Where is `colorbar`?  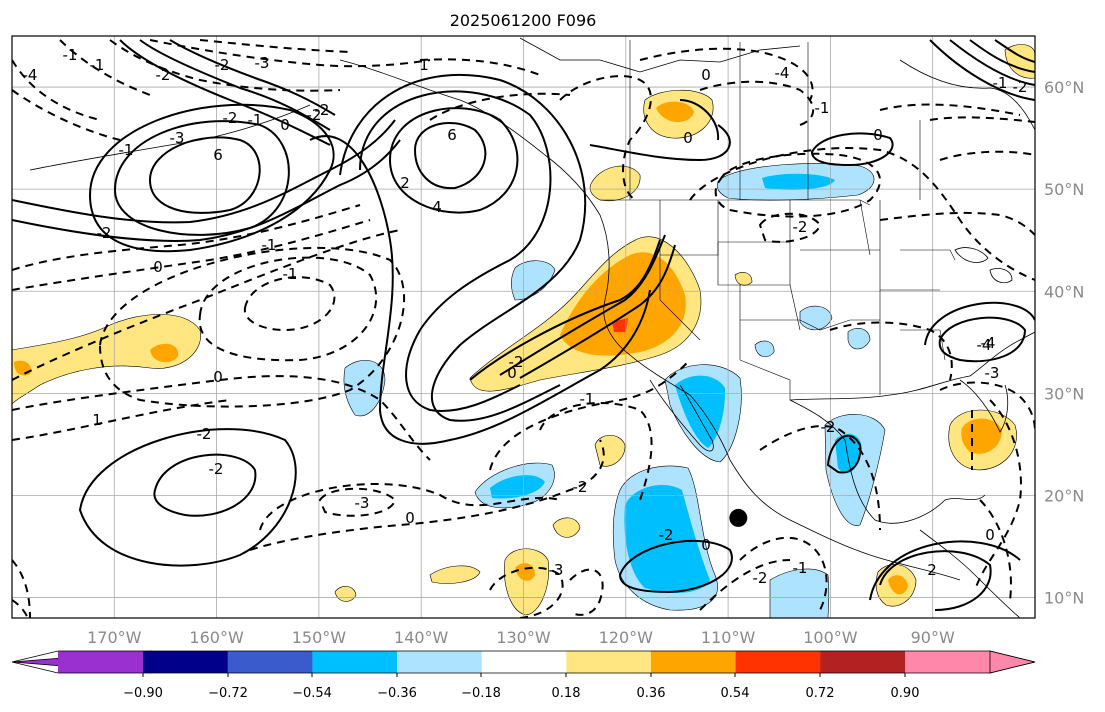 colorbar is located at coordinates (523, 662).